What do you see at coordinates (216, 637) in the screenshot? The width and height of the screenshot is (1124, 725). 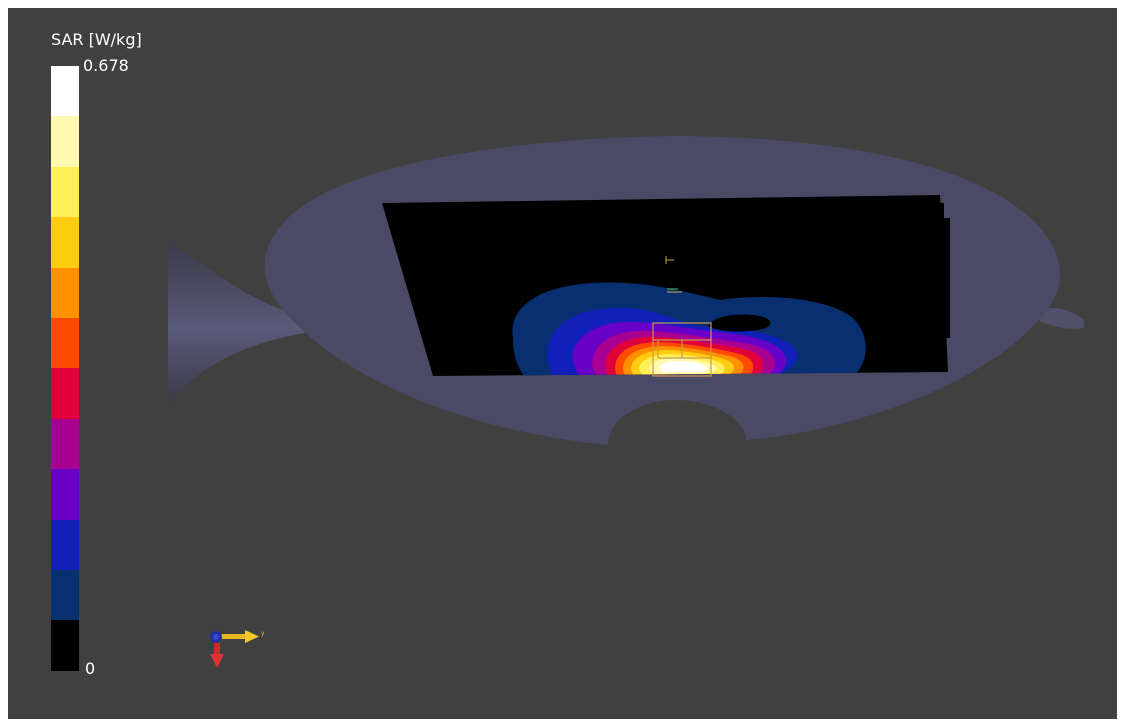 I see `x-axis-dot-icon` at bounding box center [216, 637].